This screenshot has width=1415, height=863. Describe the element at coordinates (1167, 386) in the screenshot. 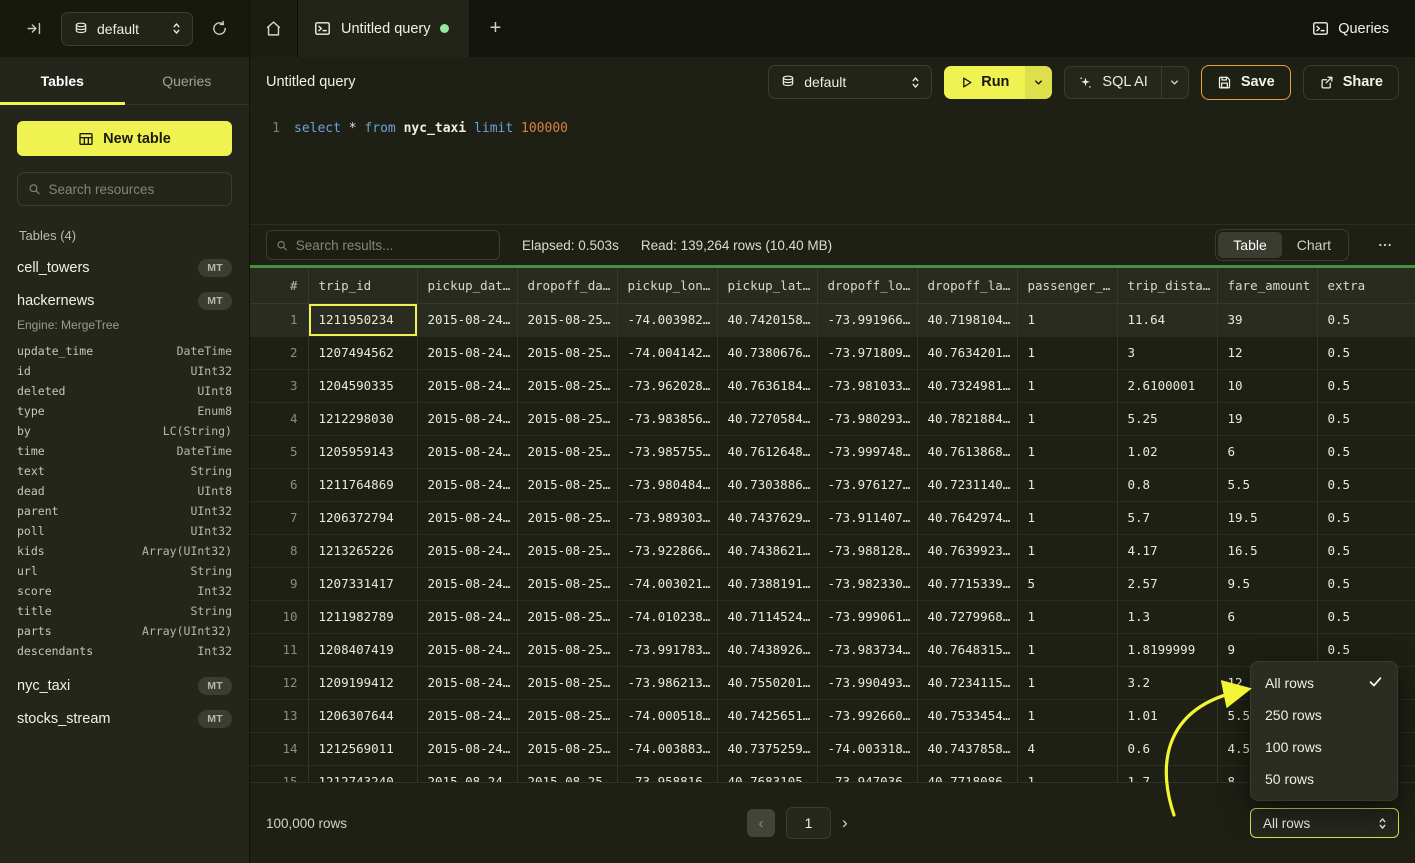

I see `table-cell: 2.6100001` at that location.